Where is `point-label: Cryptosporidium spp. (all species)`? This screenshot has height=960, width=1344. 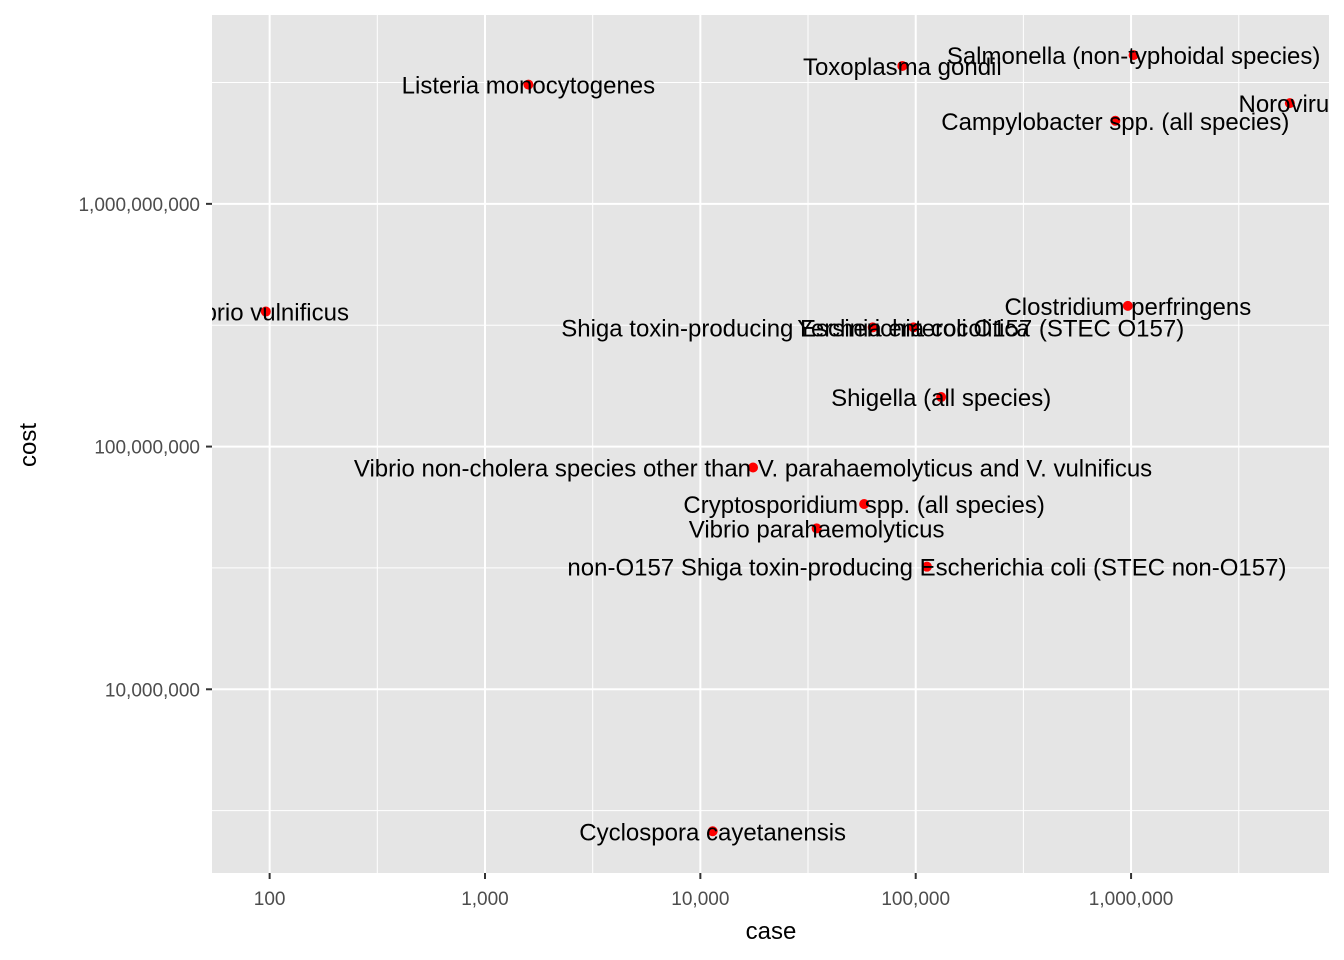
point-label: Cryptosporidium spp. (all species) is located at coordinates (863, 505).